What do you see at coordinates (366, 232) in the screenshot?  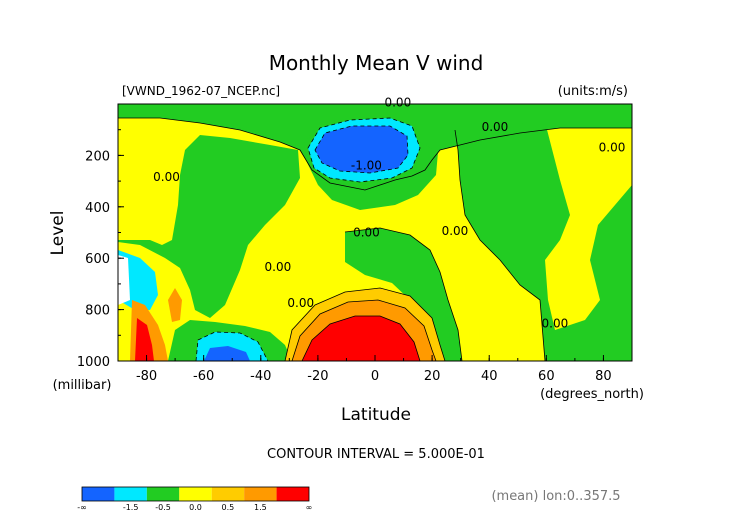 I see `contour-label-5: 0.00` at bounding box center [366, 232].